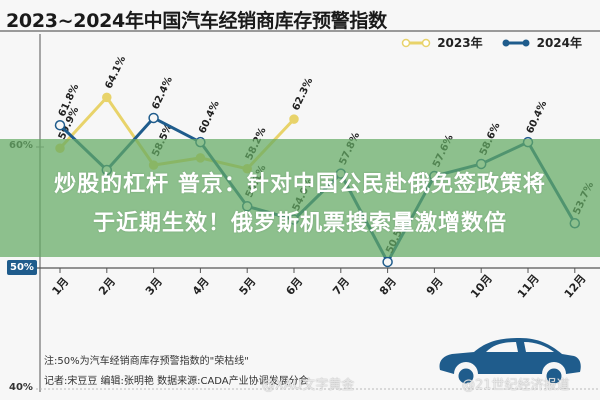 This screenshot has height=400, width=600. What do you see at coordinates (300, 184) in the screenshot?
I see `overlay-headline-line1: 炒股的杠杆 普京：针对中国公民赴俄免签政策将` at bounding box center [300, 184].